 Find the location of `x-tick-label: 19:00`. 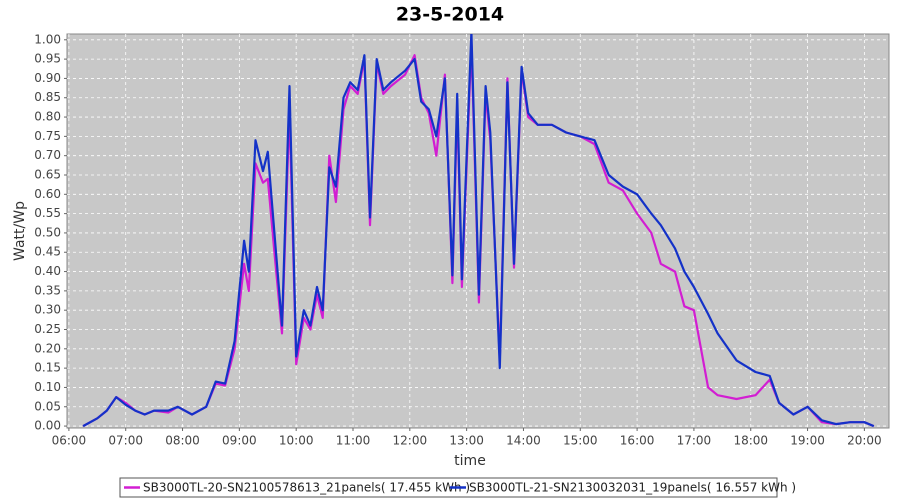

x-tick-label: 19:00 is located at coordinates (807, 441).